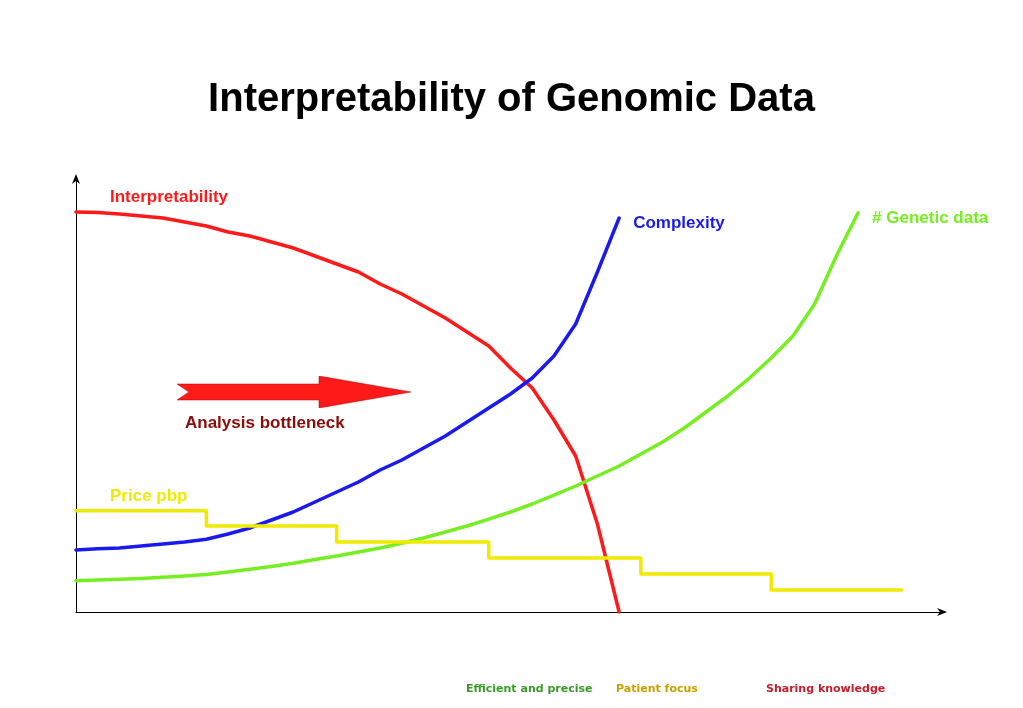 This screenshot has height=708, width=1023. What do you see at coordinates (657, 688) in the screenshot?
I see `text: Patient focus` at bounding box center [657, 688].